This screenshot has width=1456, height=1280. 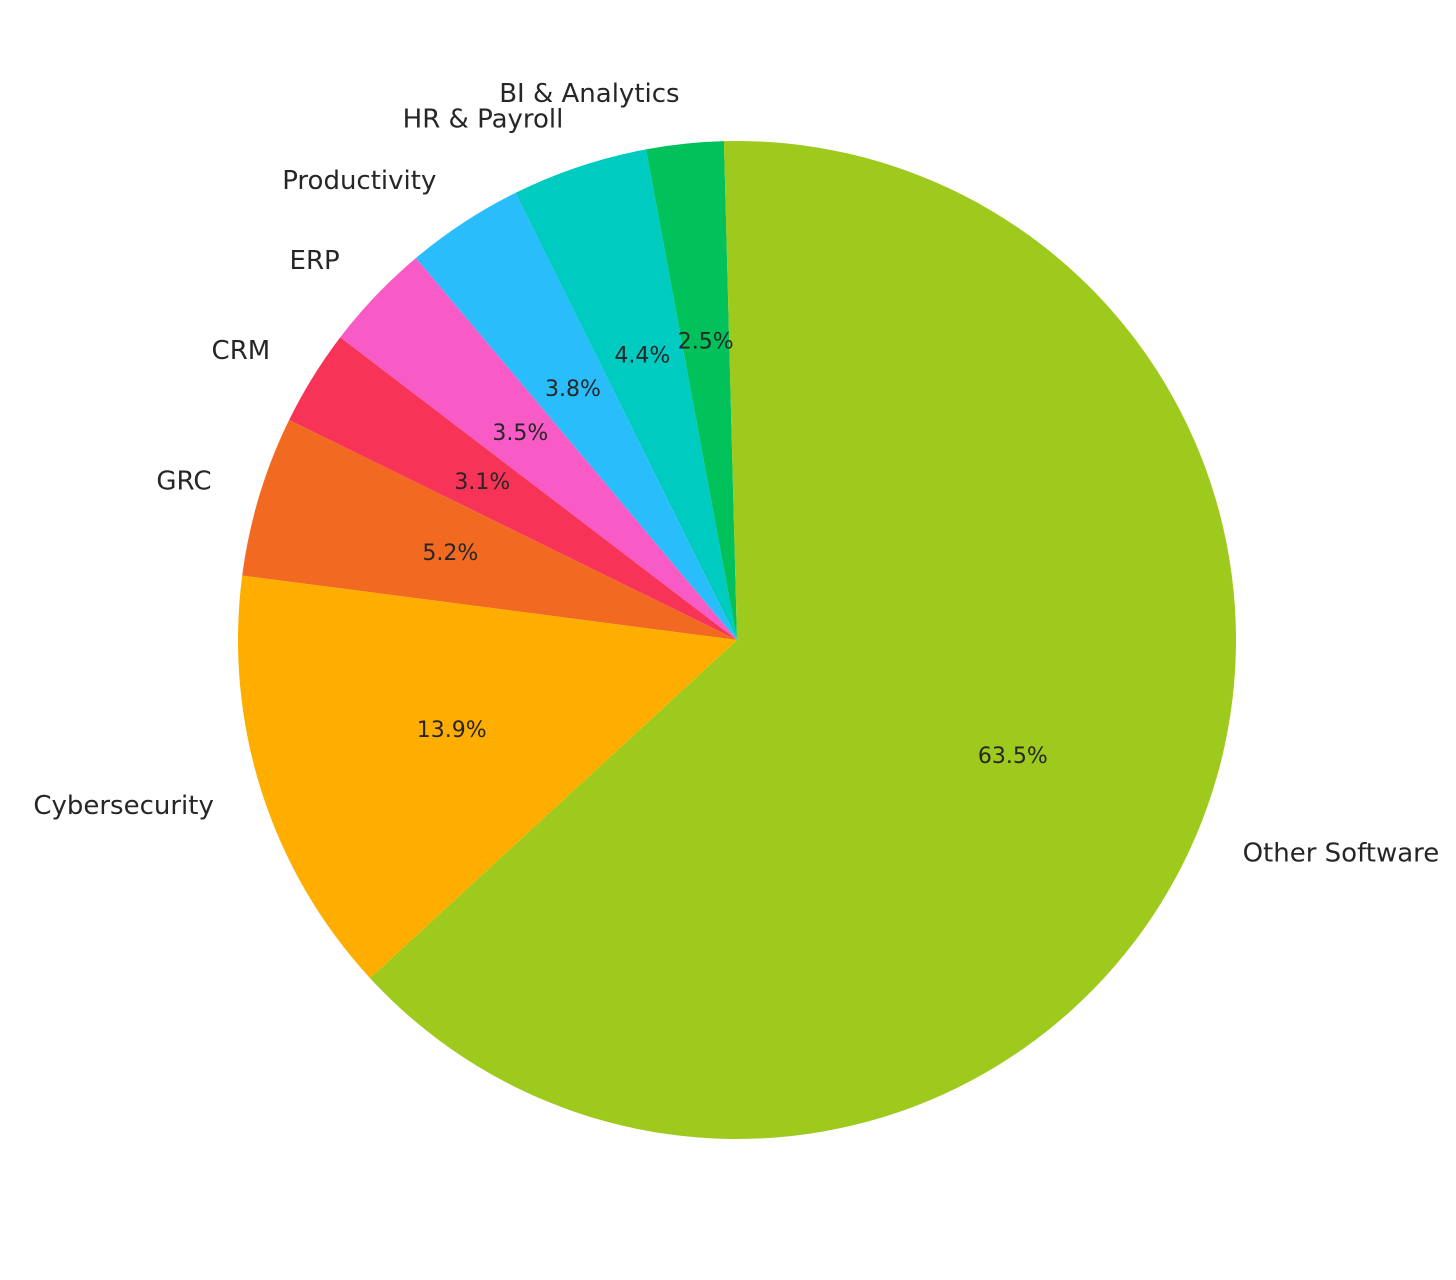 I want to click on percent-labels: 2.5% 4.4% 3.8% 3.5% 3.1% 5.2% 13.9% 63.5%, so click(x=732, y=549).